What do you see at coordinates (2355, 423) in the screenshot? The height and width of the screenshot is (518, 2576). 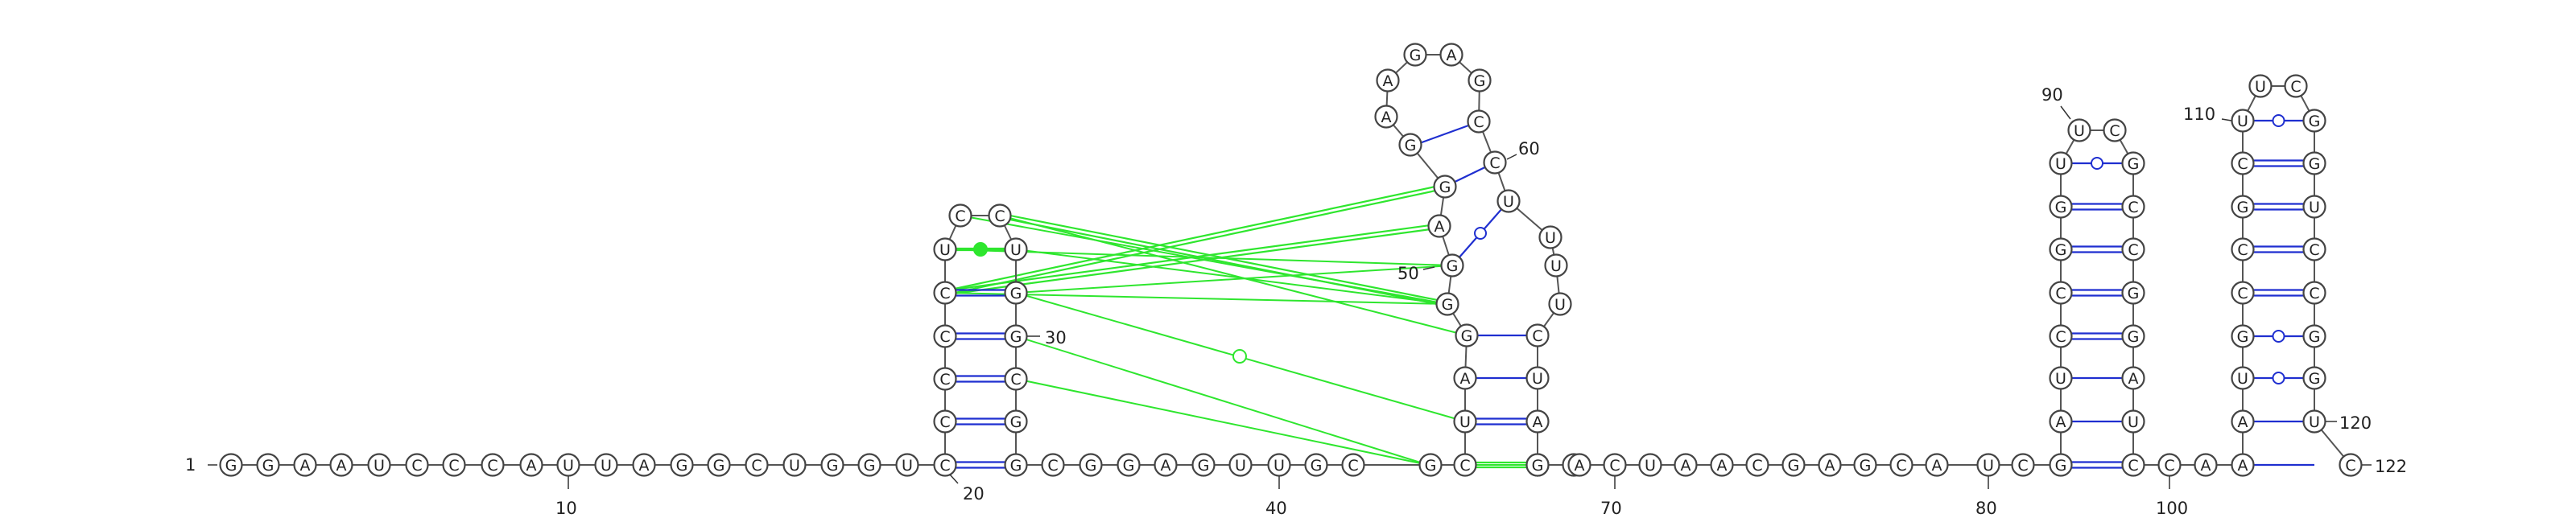 I see `index-label: 120` at bounding box center [2355, 423].